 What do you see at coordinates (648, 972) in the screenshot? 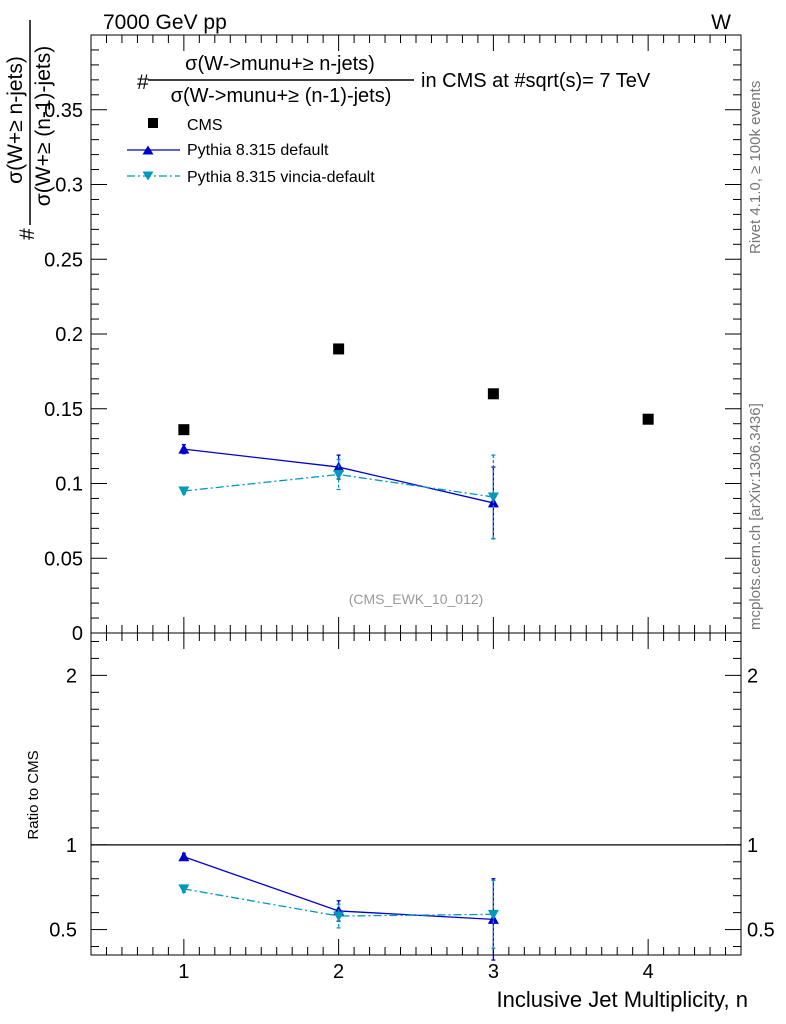
I see `x-tick-label: 4` at bounding box center [648, 972].